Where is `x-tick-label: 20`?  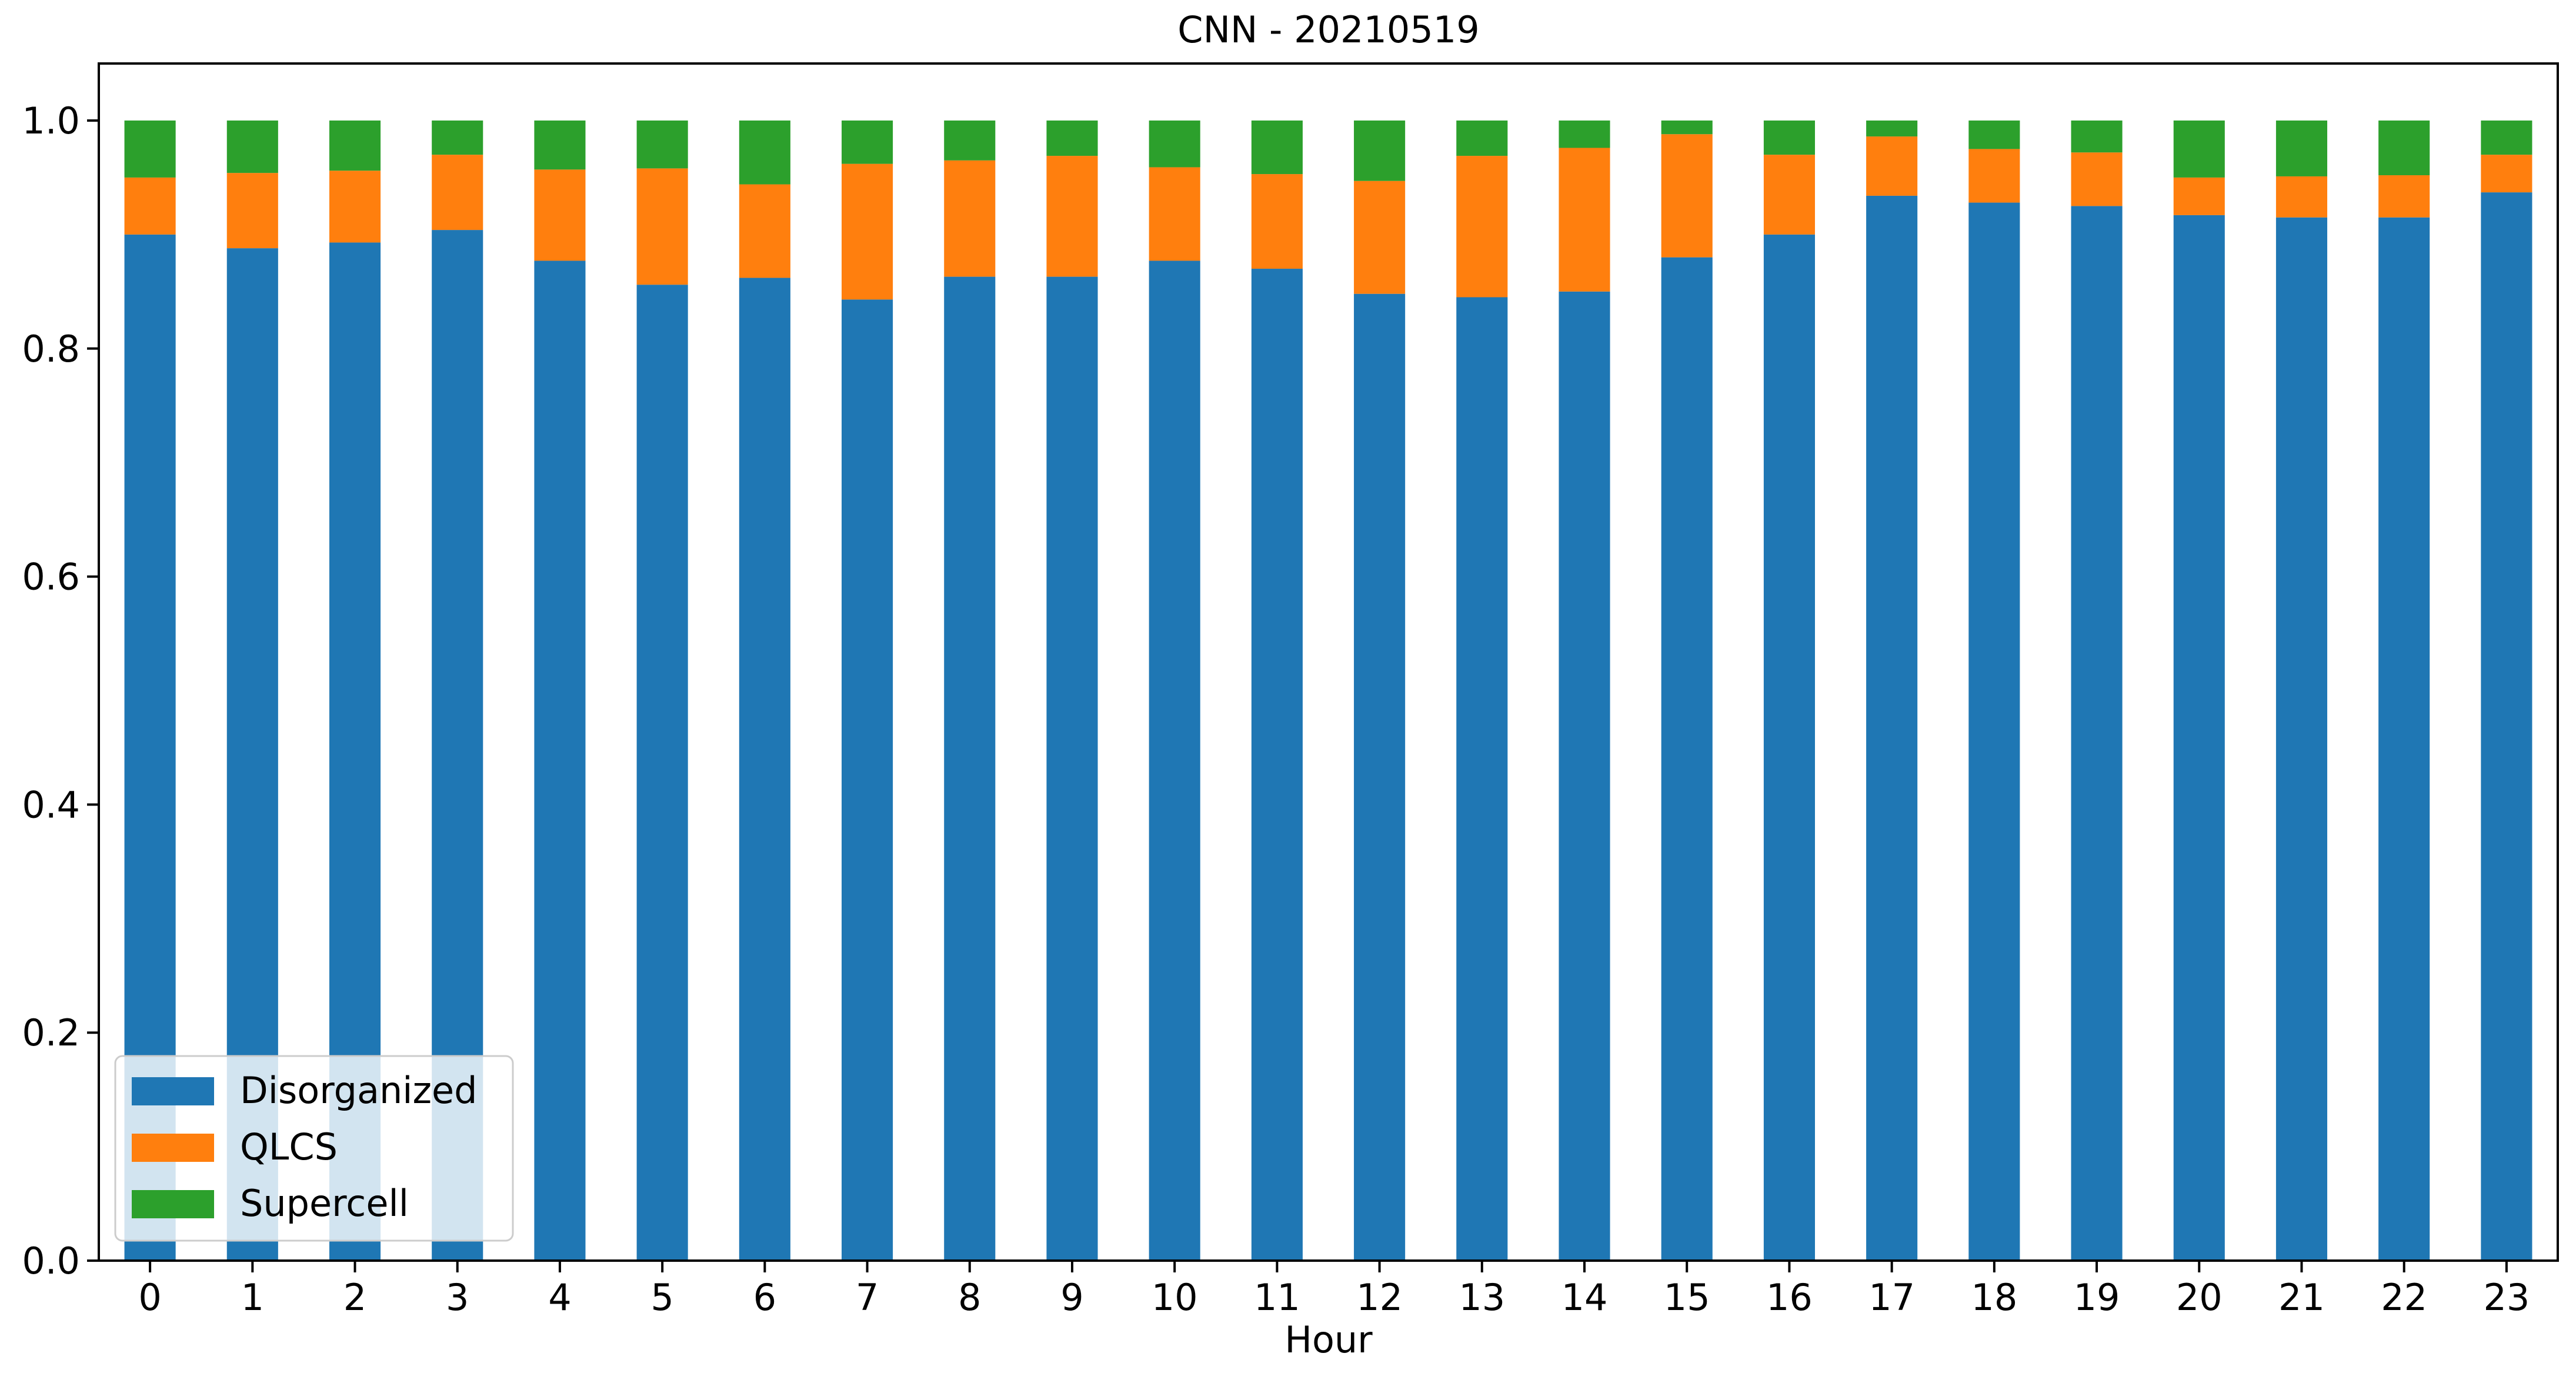 x-tick-label: 20 is located at coordinates (2199, 1297).